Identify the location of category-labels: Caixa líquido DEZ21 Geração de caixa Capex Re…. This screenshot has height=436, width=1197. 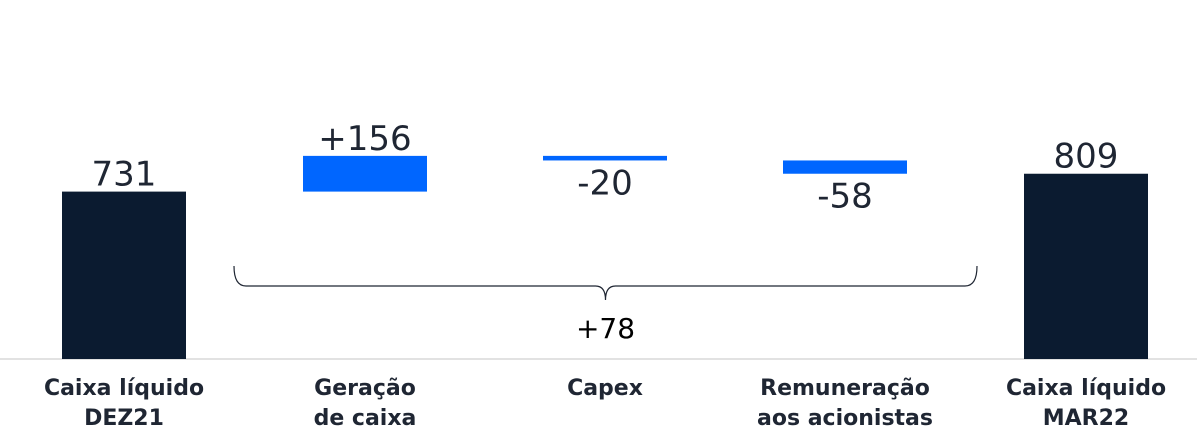
(605, 403).